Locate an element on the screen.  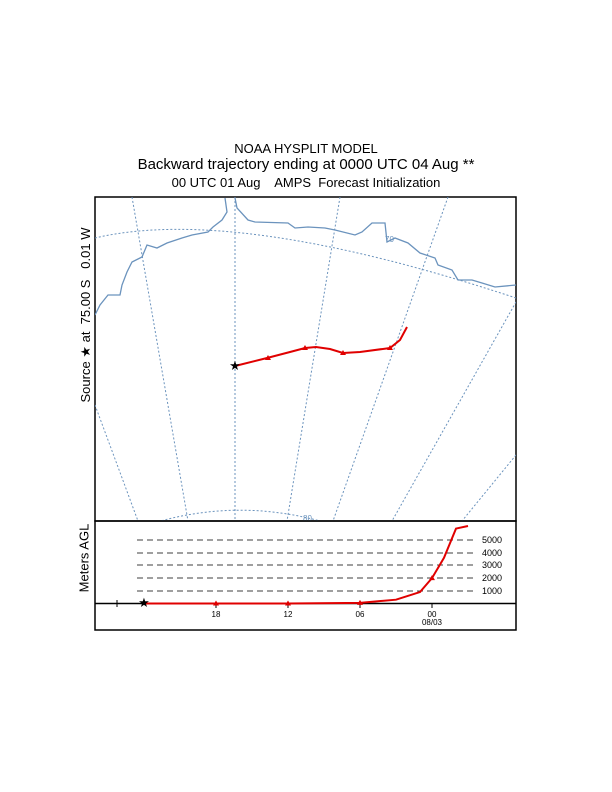
time-tick-label: 12 is located at coordinates (288, 614).